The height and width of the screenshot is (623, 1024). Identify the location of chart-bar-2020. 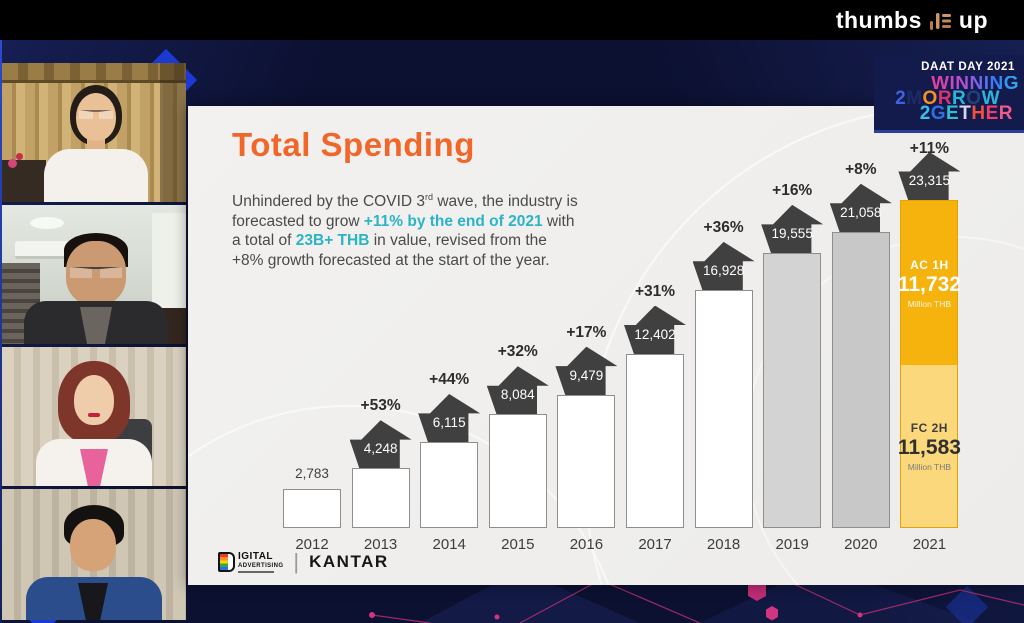
(860, 379).